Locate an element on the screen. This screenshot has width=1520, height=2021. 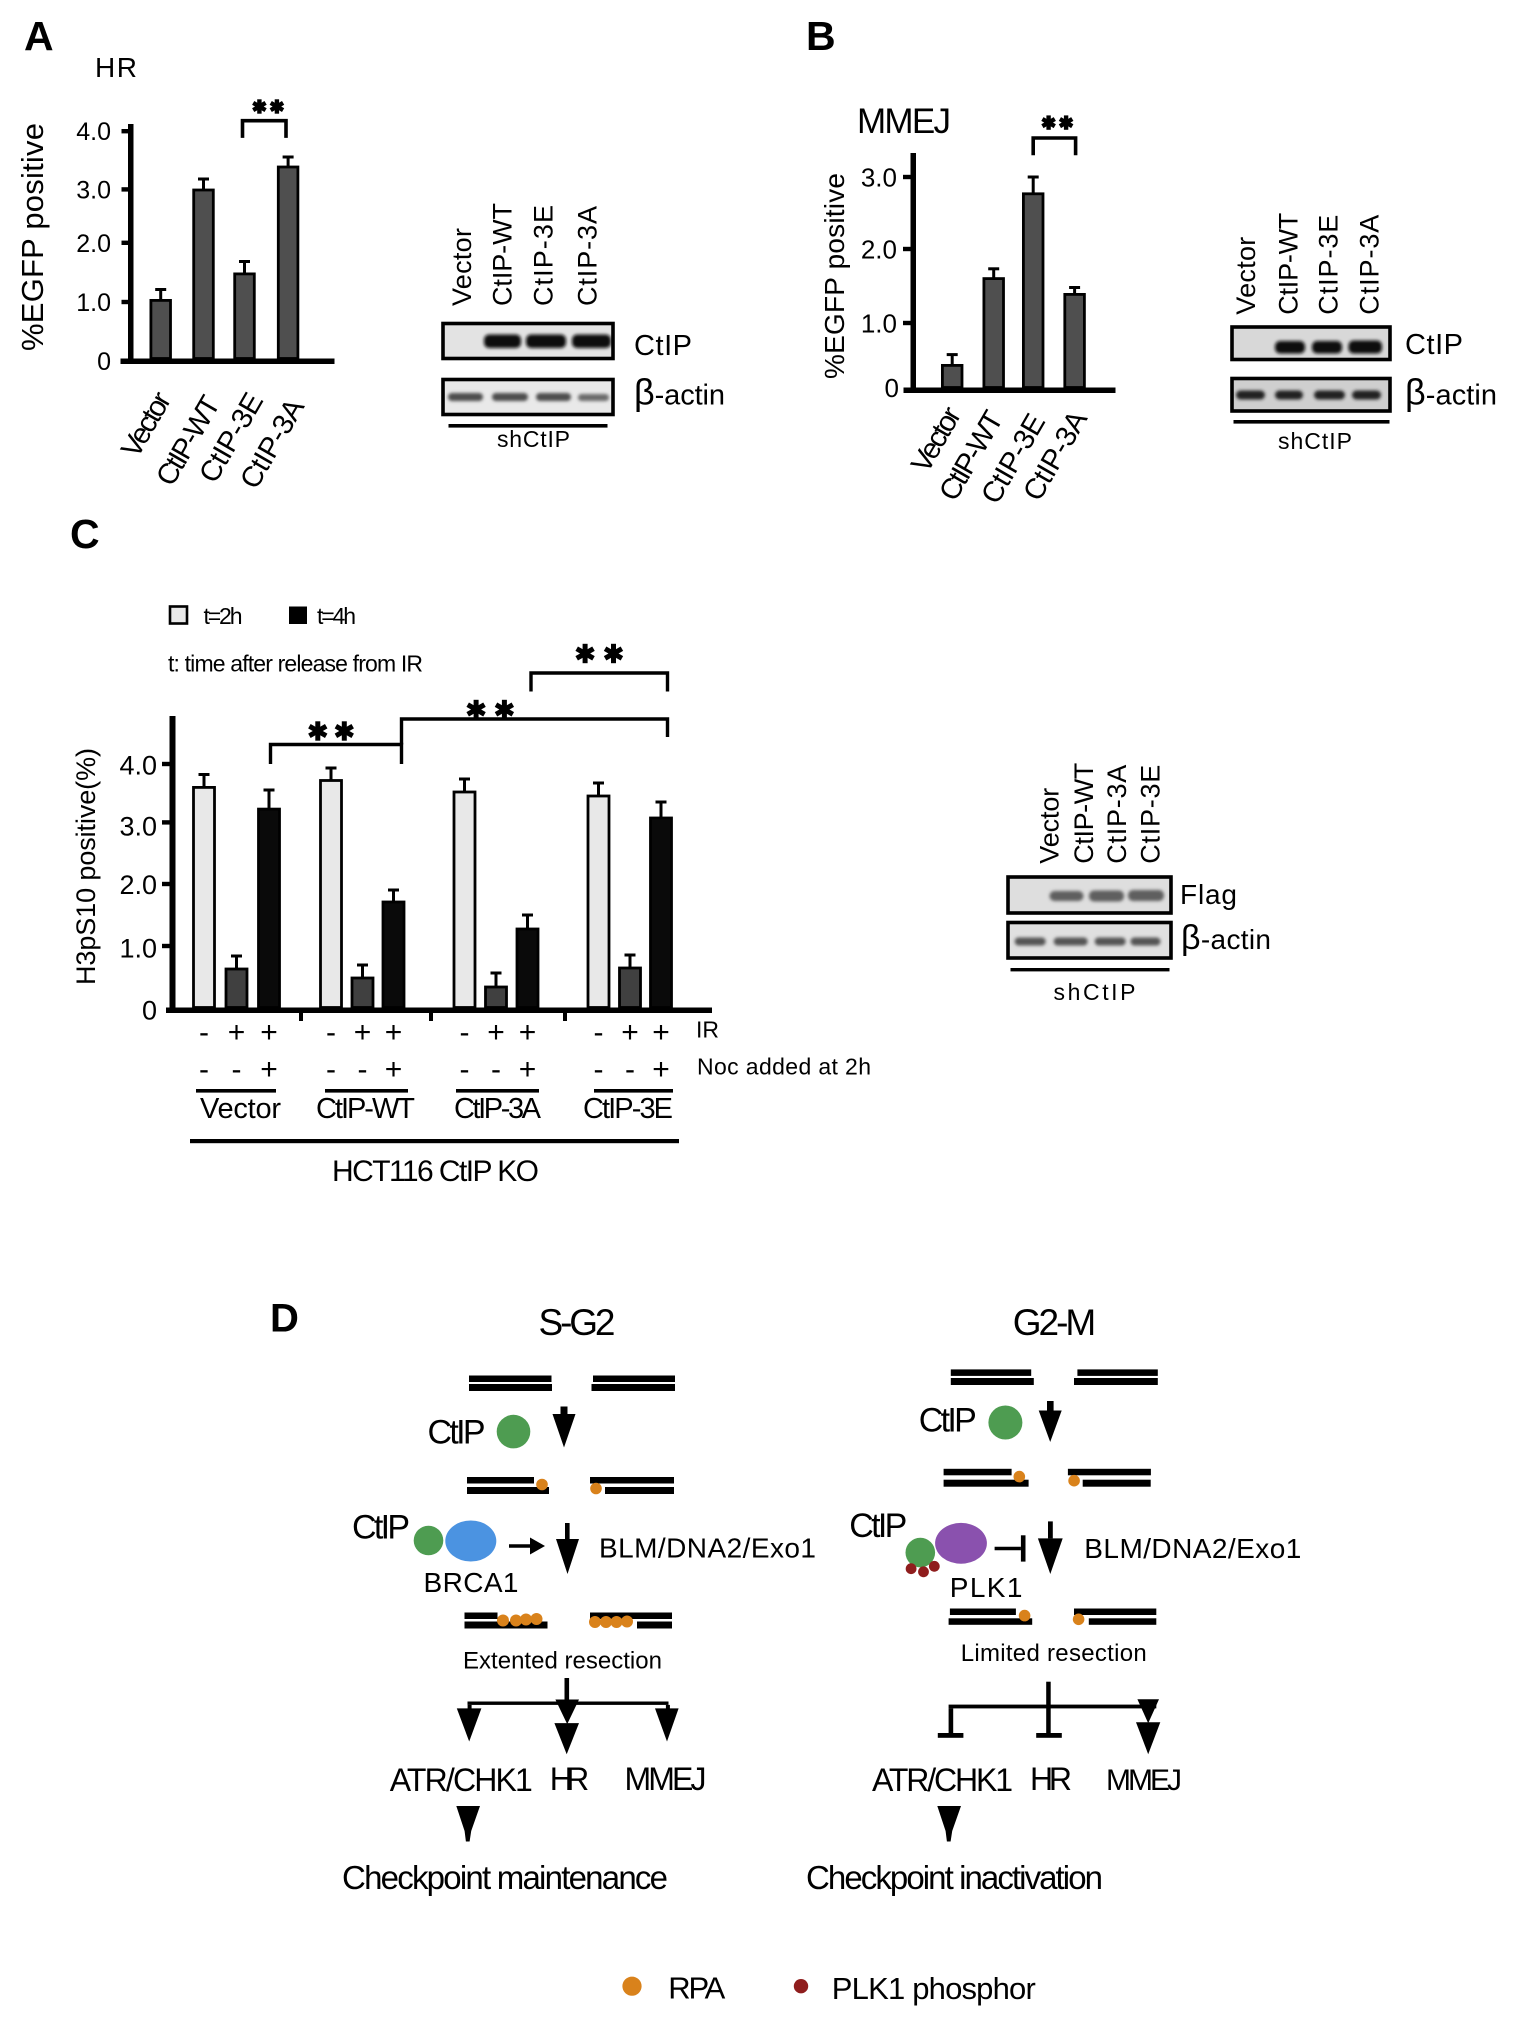
svg-text: t: time after release from IR is located at coordinates (295, 664).